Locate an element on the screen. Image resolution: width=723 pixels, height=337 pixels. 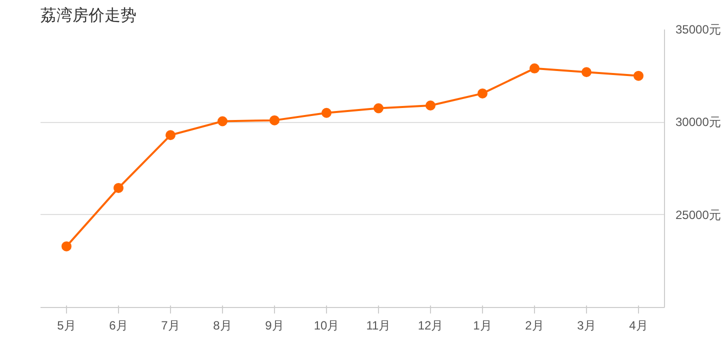
y-tick-label: 35000元 is located at coordinates (698, 29).